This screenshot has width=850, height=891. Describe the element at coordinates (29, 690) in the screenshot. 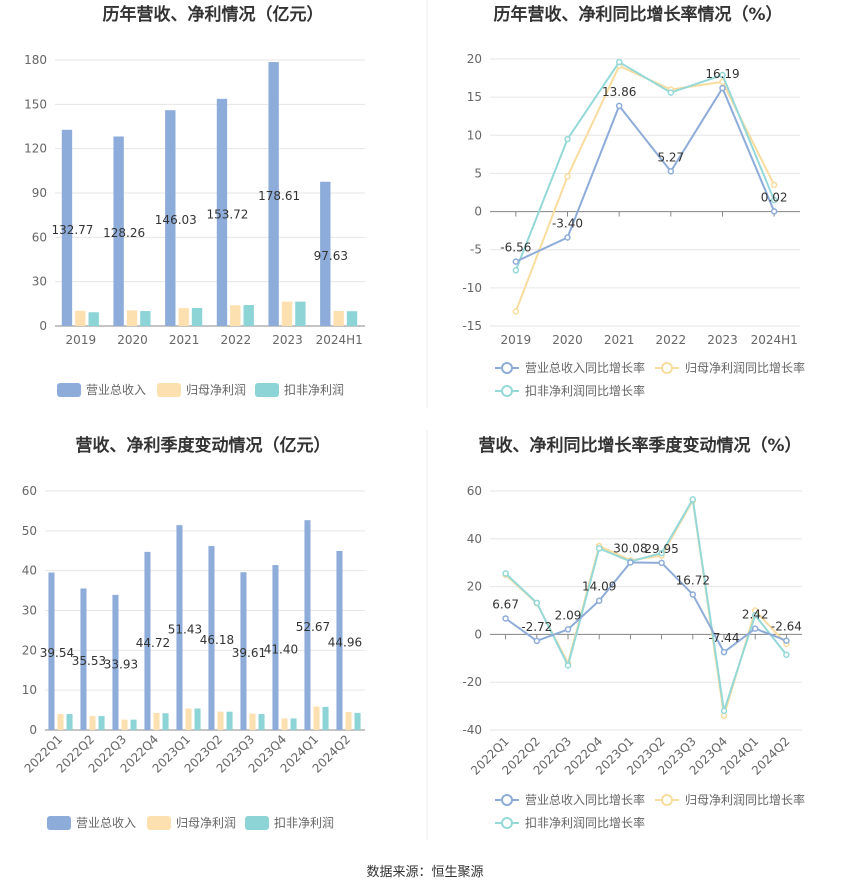

I see `y-tick-label: 10` at that location.